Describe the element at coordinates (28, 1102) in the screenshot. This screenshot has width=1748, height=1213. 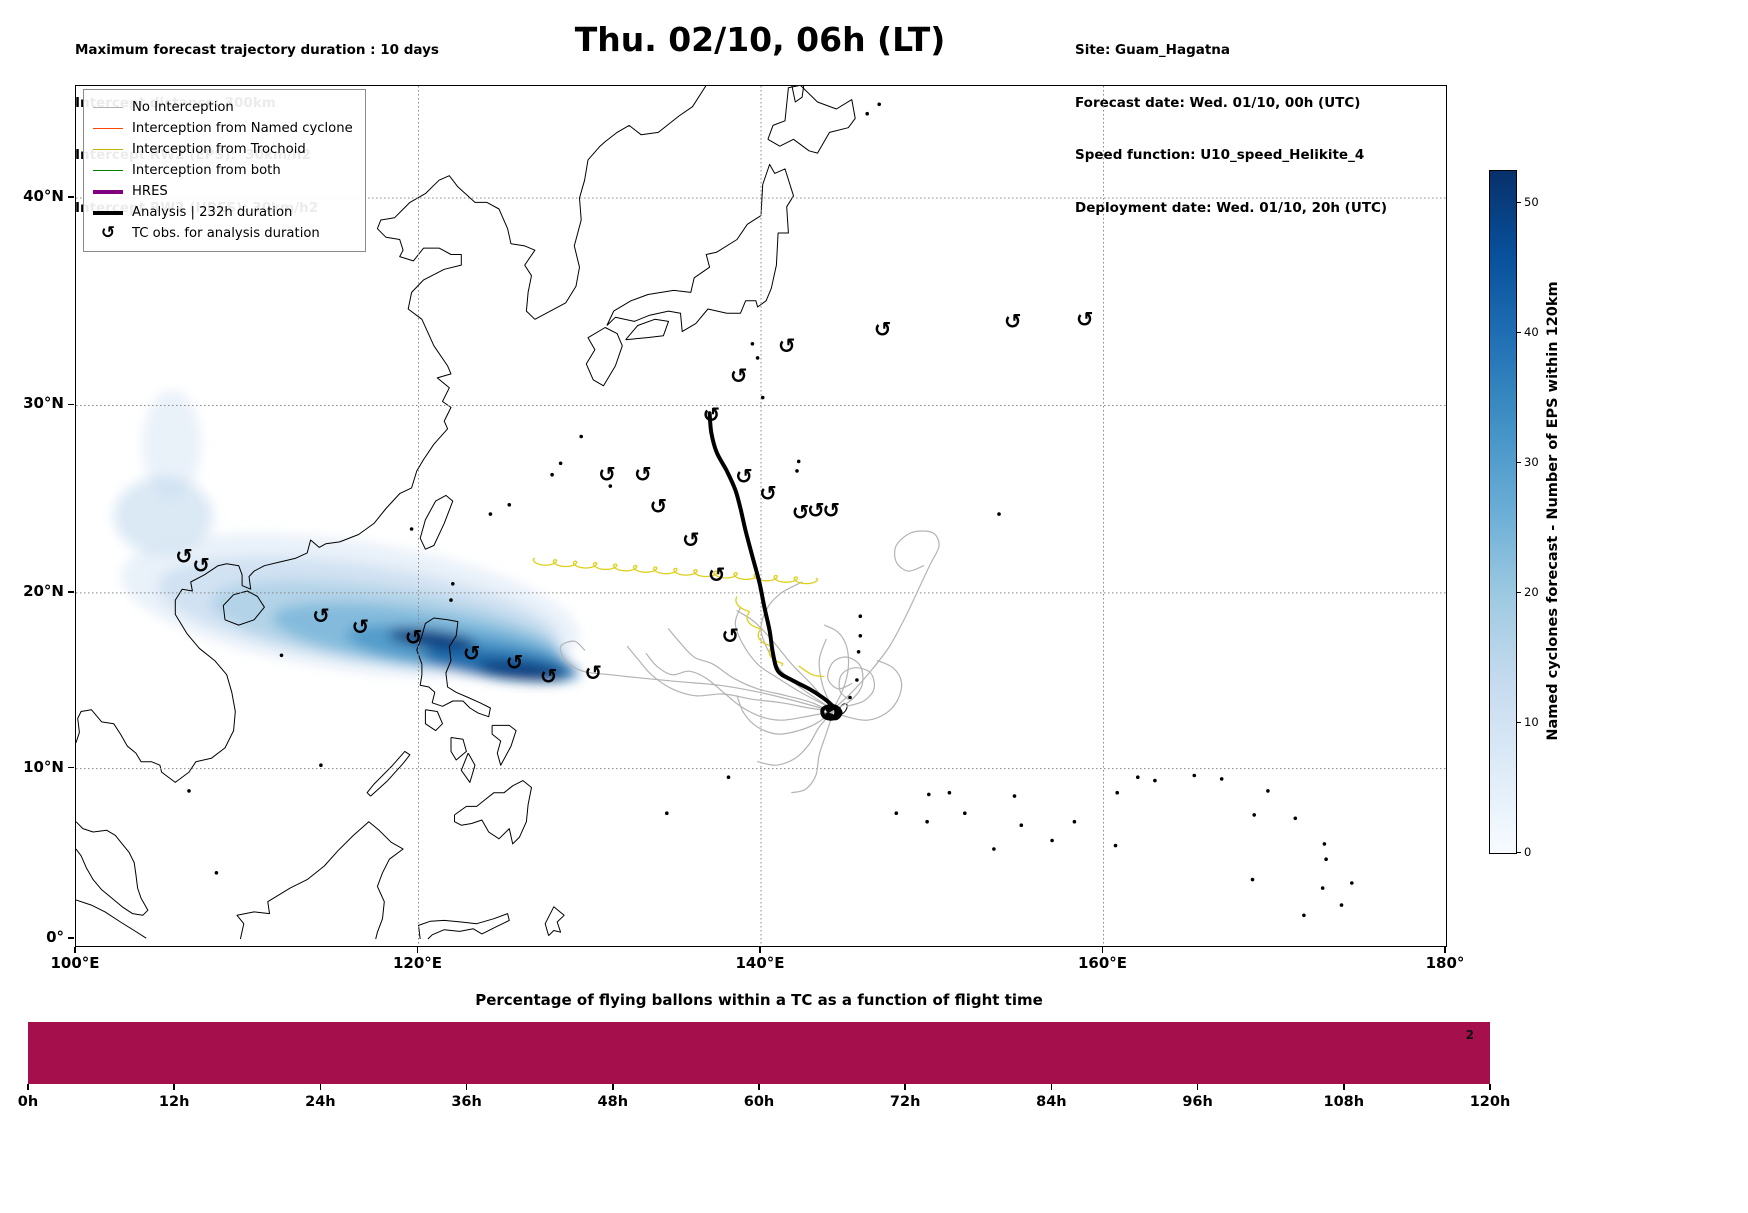
I see `bottom-tick-label: 0h` at that location.